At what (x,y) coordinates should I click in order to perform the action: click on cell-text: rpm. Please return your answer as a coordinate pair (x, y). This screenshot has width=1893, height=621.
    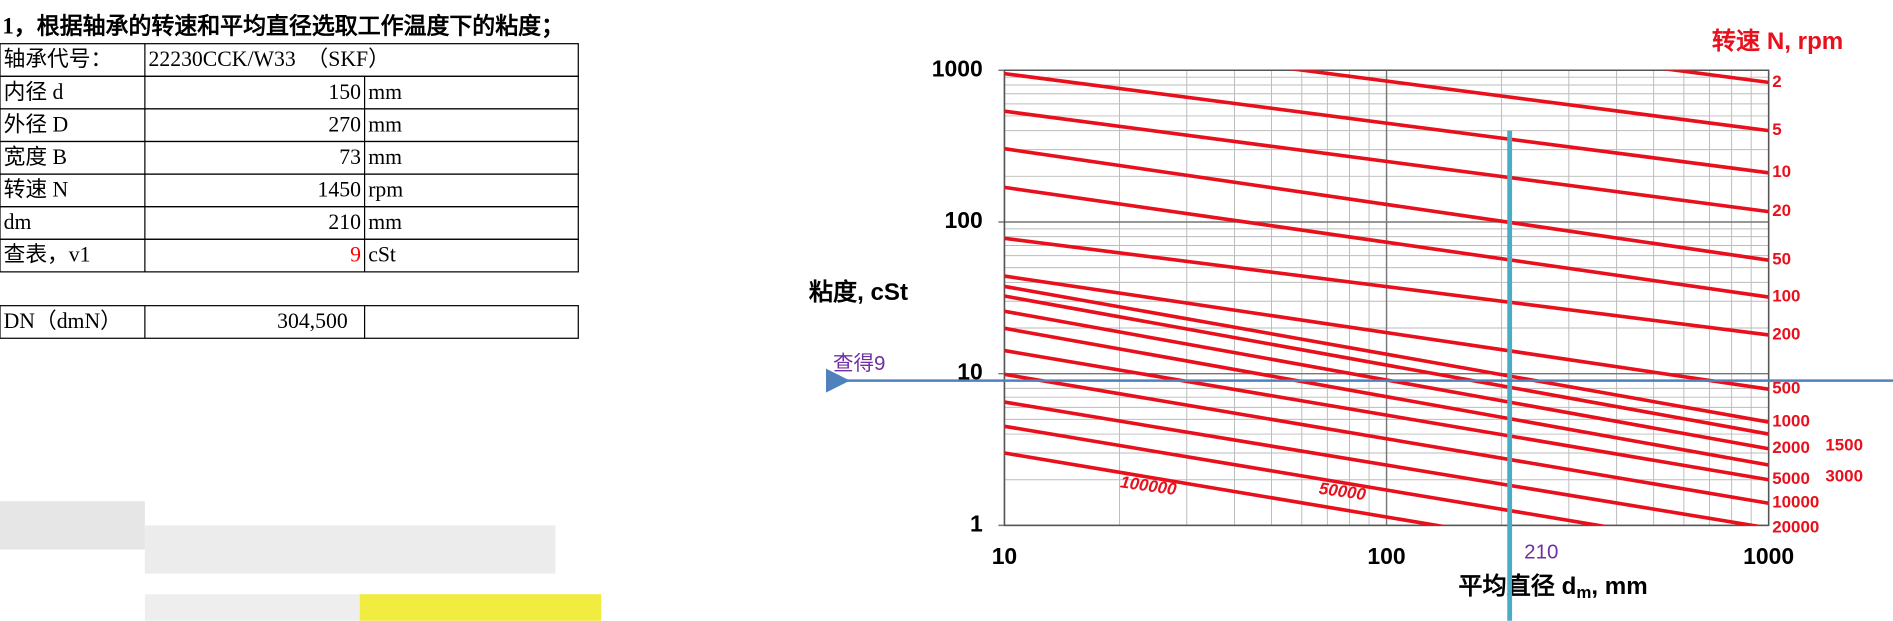
    Looking at the image, I should click on (385, 190).